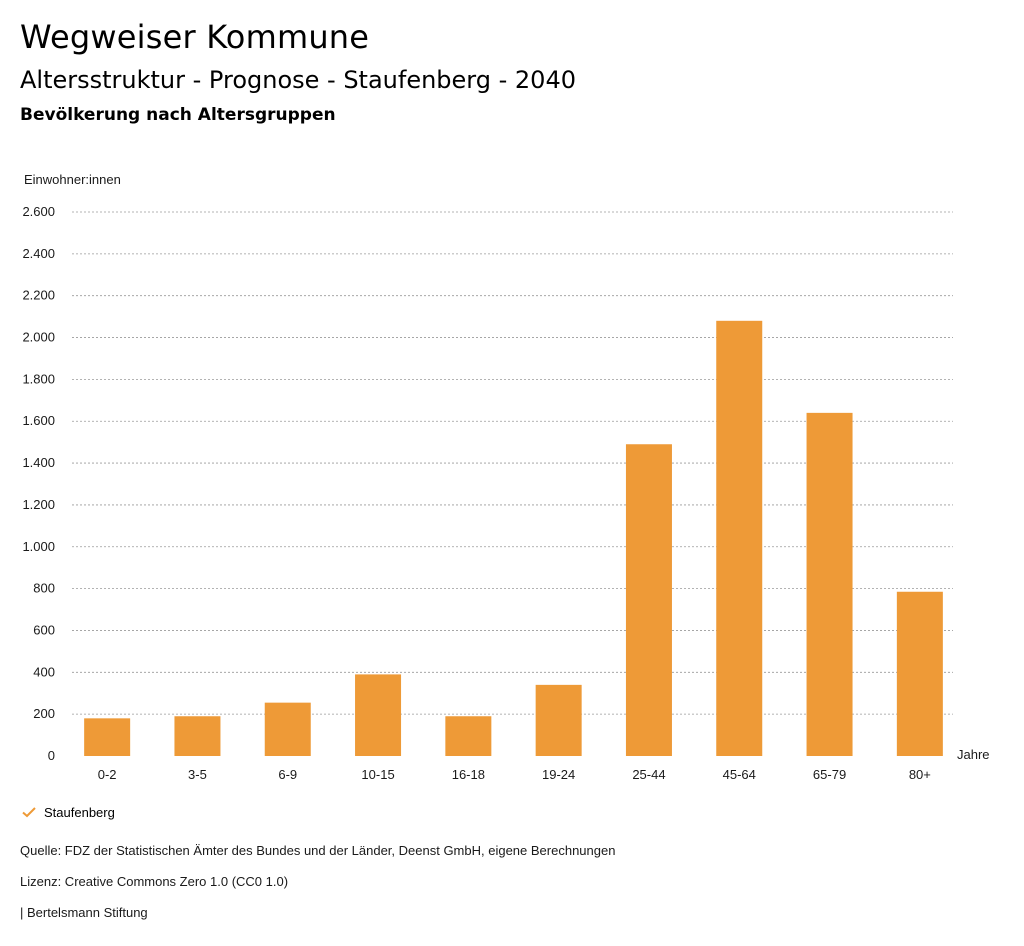 Image resolution: width=1024 pixels, height=946 pixels. I want to click on site-title: Wegweiser Kommune, so click(195, 37).